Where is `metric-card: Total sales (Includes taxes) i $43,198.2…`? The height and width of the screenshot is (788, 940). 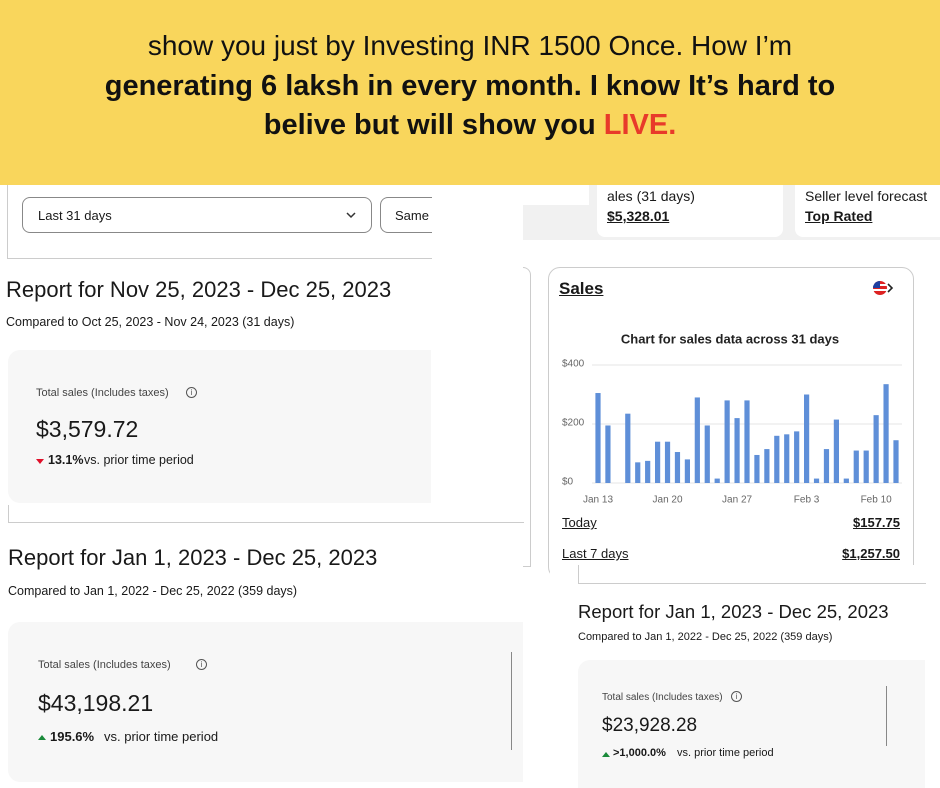
metric-card: Total sales (Includes taxes) i $43,198.2… is located at coordinates (265, 702).